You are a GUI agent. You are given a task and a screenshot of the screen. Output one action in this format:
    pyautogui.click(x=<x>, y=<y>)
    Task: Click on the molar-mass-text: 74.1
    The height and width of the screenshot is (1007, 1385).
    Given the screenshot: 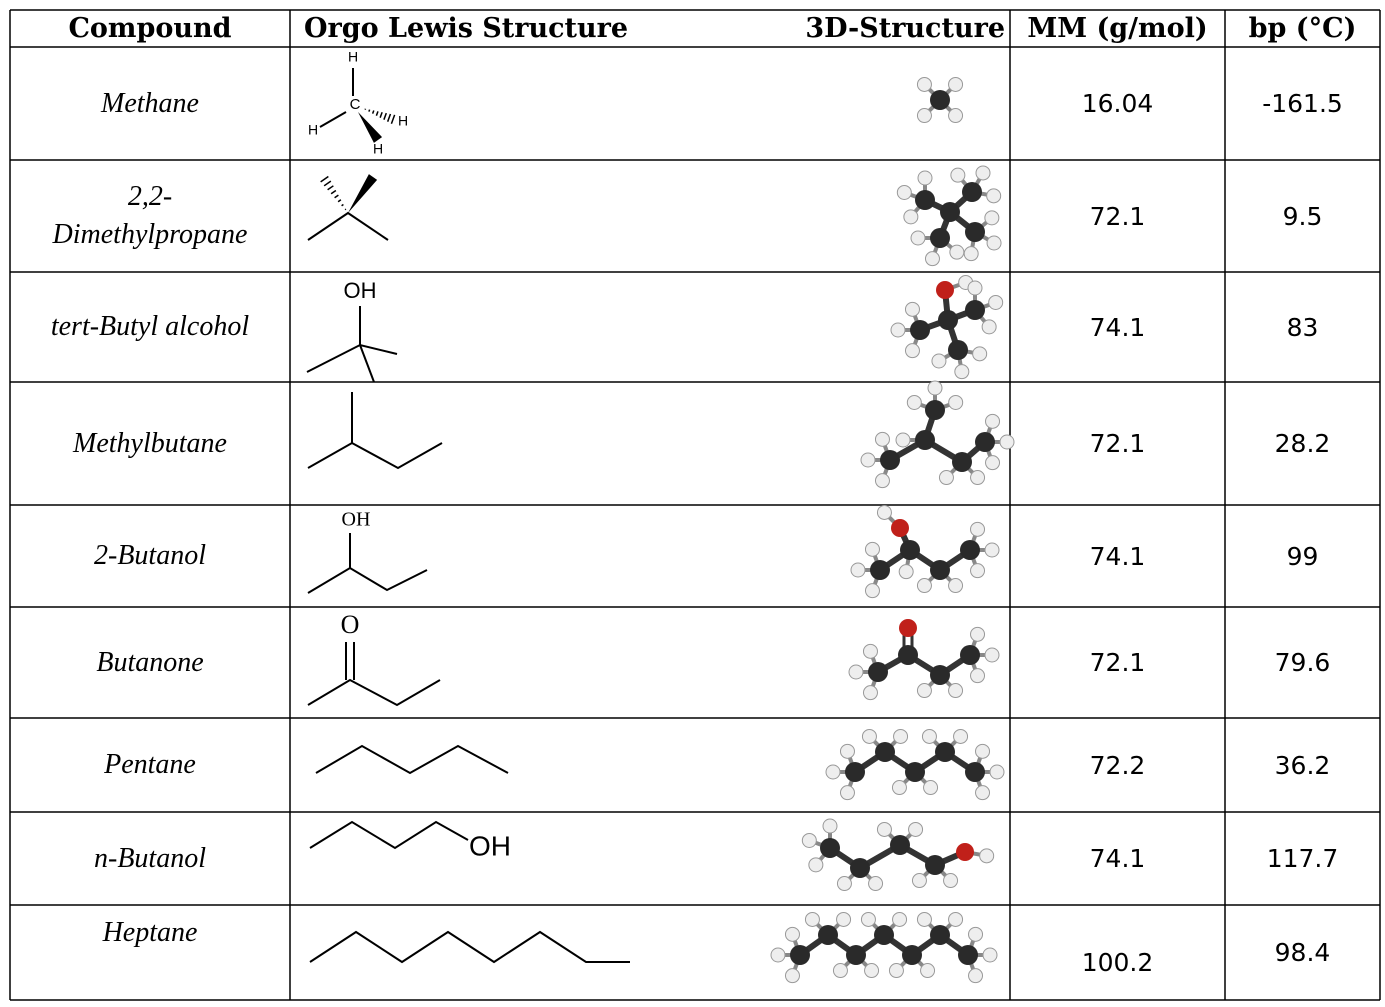 What is the action you would take?
    pyautogui.click(x=1117, y=327)
    